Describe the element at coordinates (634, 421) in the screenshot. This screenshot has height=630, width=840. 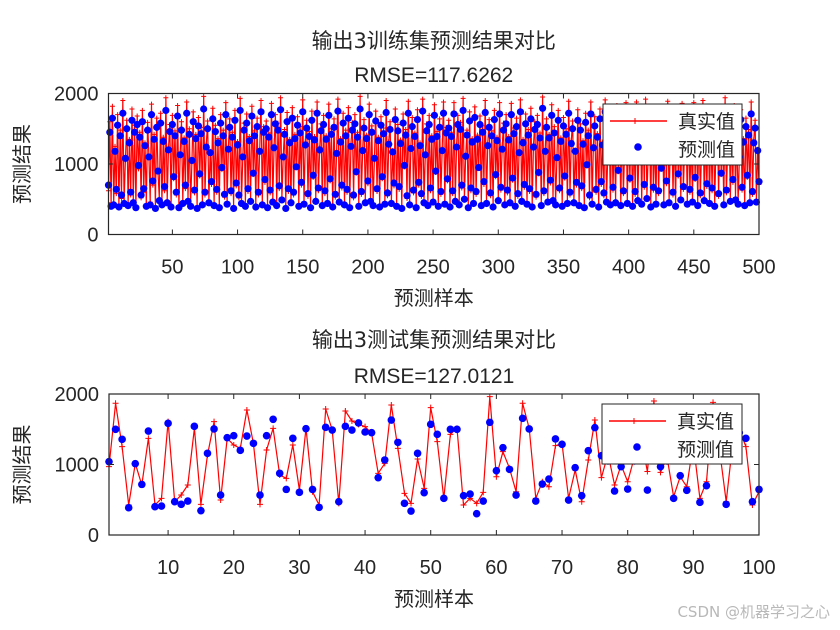
I see `legend-plus-icon` at that location.